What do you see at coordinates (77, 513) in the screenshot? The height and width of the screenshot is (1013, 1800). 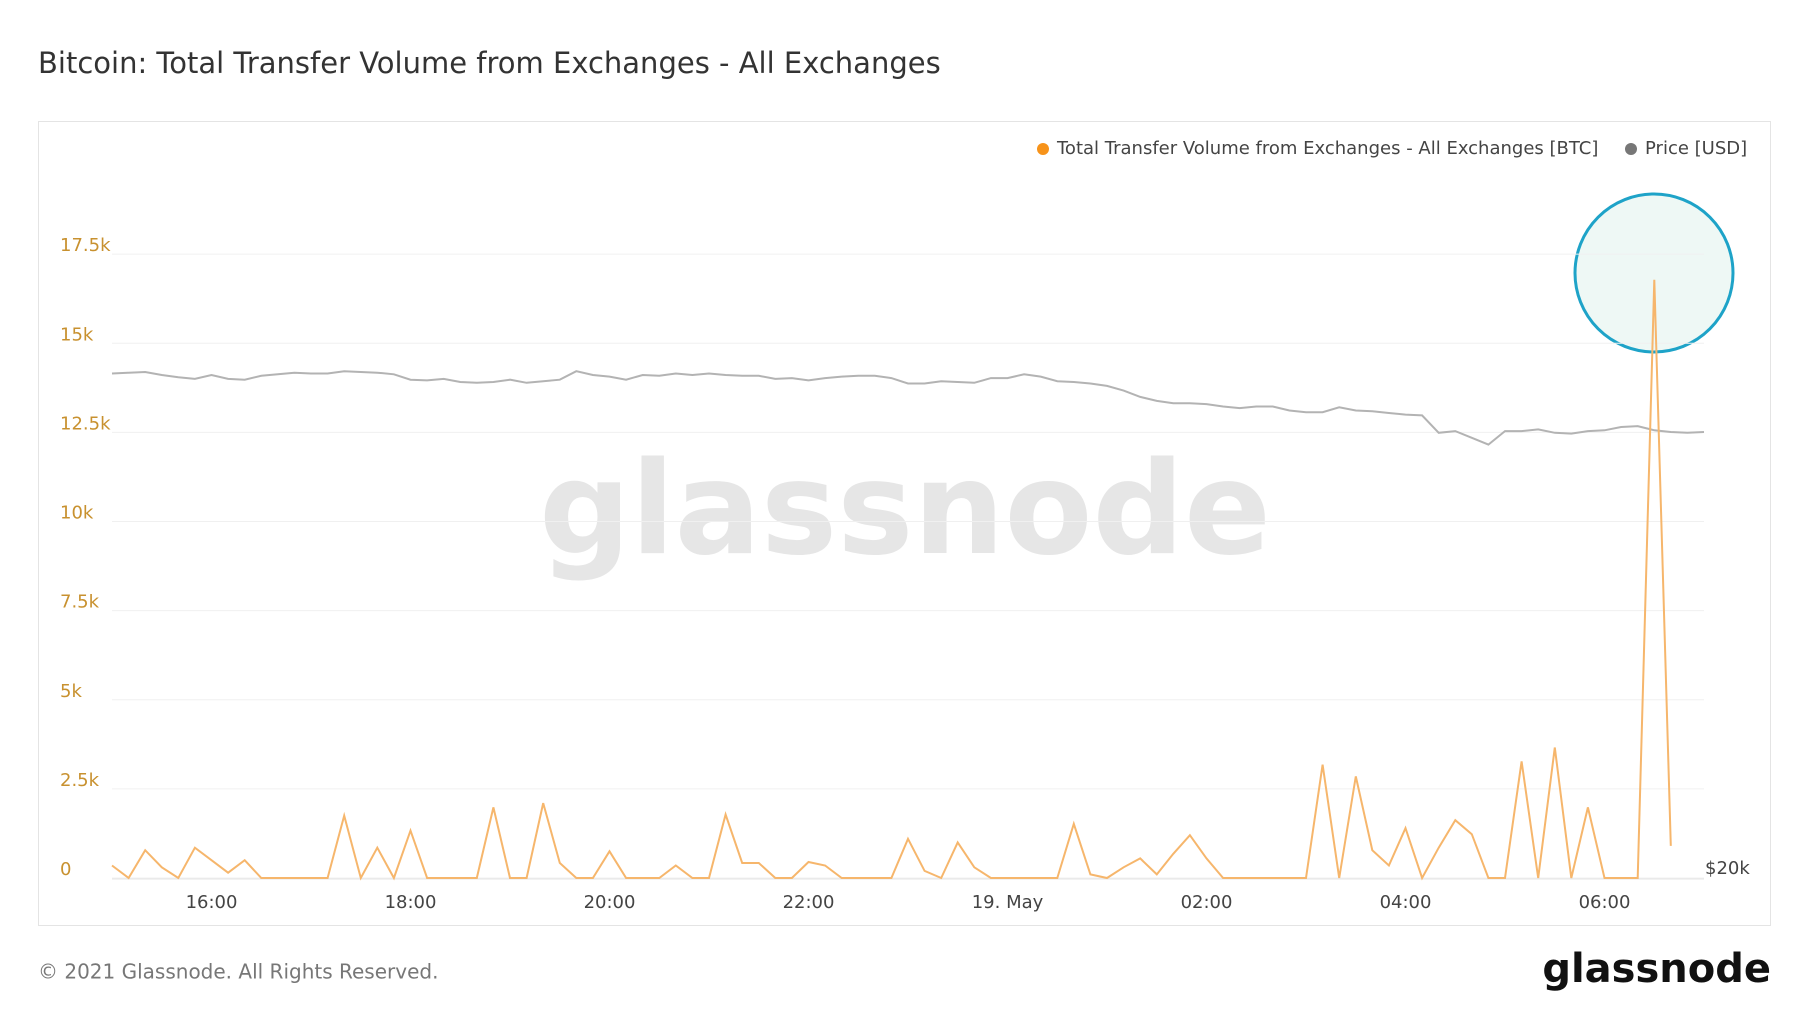 I see `y-tick-label: 10k` at bounding box center [77, 513].